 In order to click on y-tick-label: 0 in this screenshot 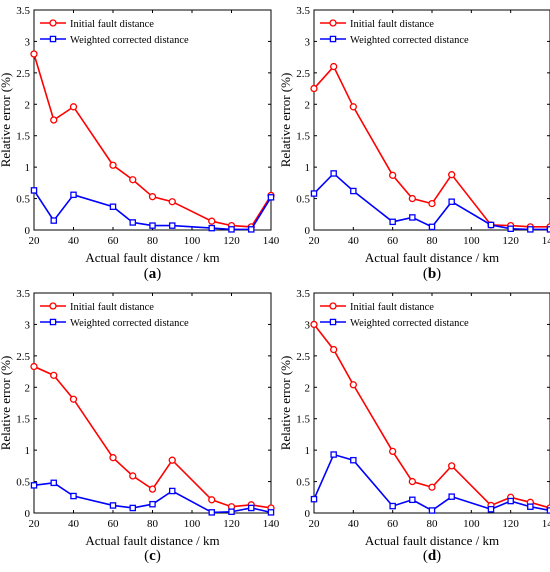, I will do `click(28, 231)`.